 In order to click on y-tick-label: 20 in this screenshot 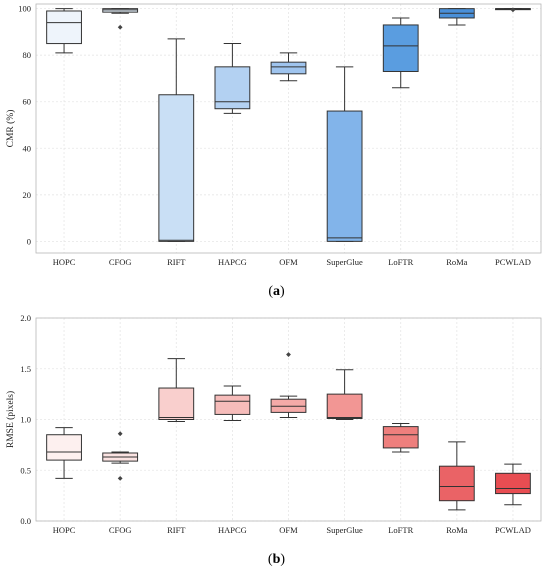, I will do `click(27, 195)`.